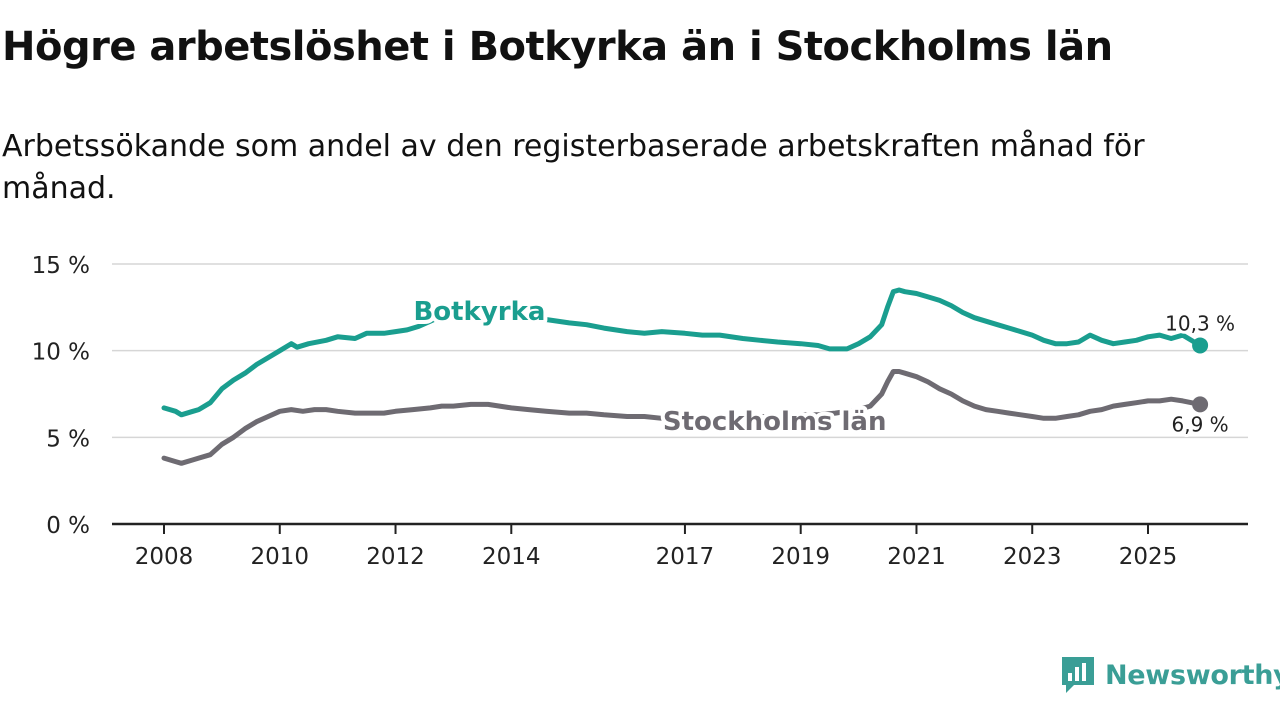  I want to click on x-tick-label: 2021, so click(916, 557).